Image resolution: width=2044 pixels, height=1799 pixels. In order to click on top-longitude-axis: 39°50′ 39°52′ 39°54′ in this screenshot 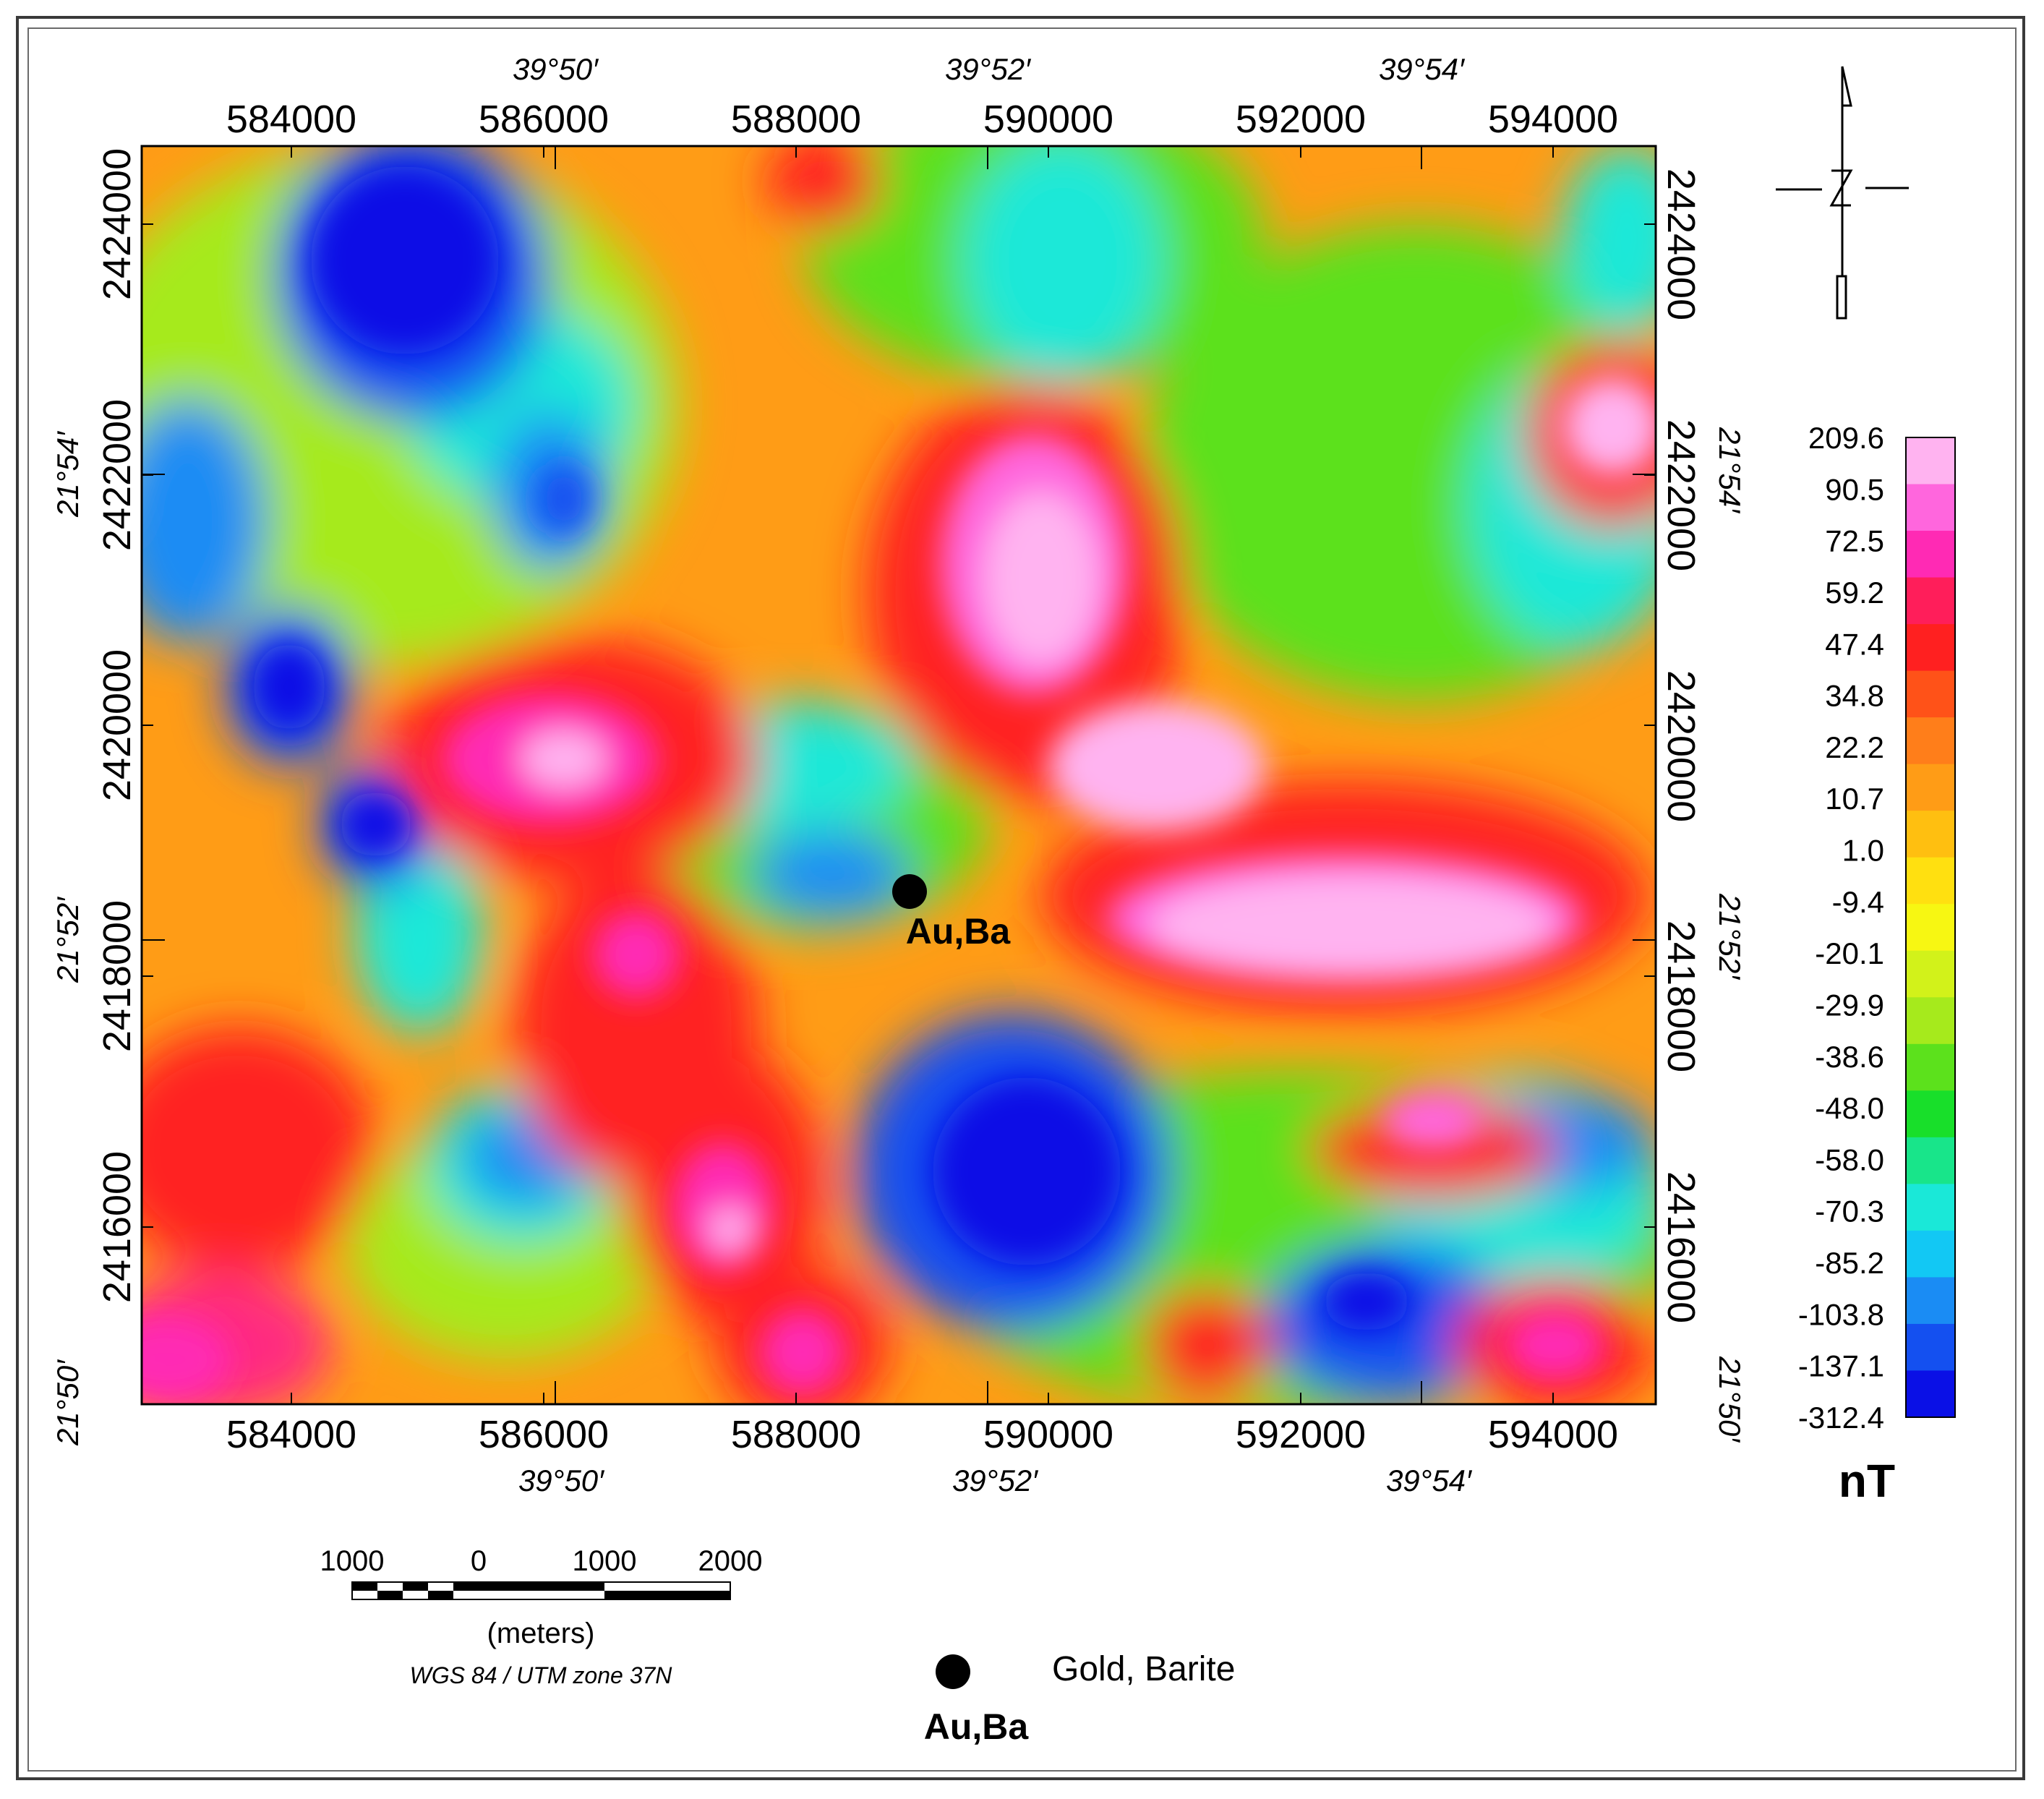, I will do `click(989, 69)`.